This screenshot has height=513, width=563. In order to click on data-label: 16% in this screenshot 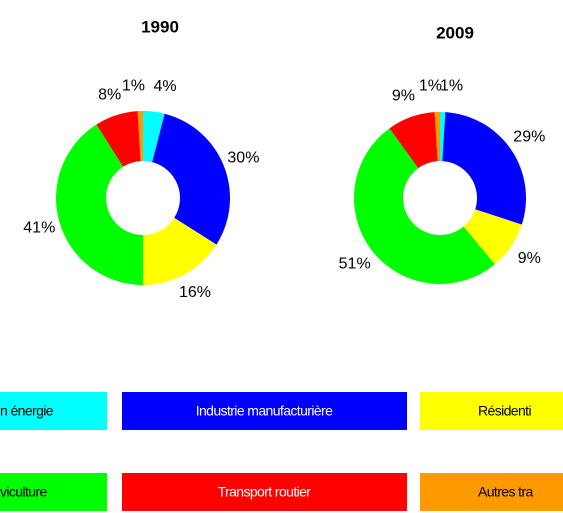, I will do `click(195, 292)`.